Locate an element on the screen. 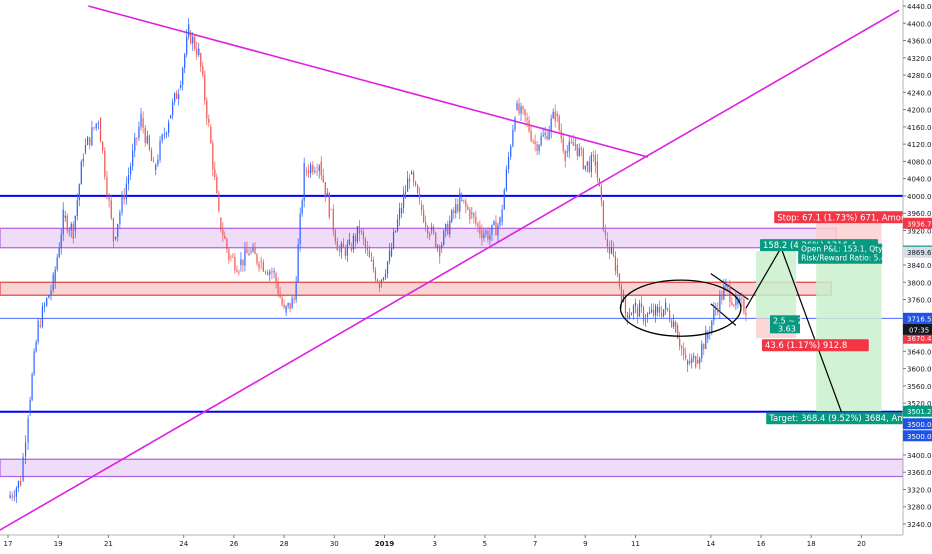 This screenshot has width=932, height=554. zone-red-zone is located at coordinates (416, 288).